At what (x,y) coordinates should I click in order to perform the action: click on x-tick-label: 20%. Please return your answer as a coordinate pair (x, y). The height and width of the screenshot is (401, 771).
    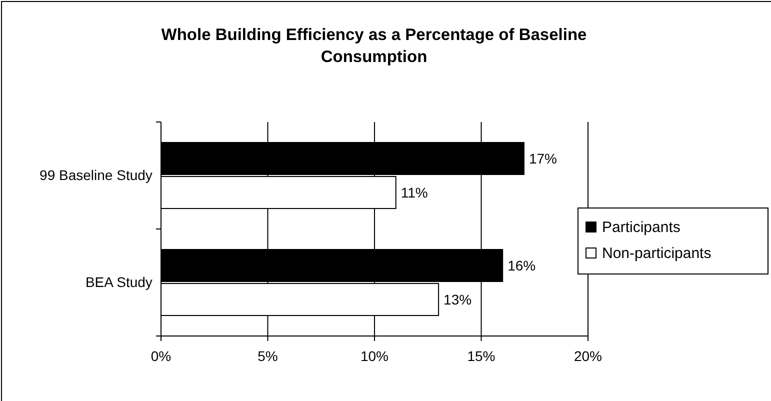
    Looking at the image, I should click on (588, 356).